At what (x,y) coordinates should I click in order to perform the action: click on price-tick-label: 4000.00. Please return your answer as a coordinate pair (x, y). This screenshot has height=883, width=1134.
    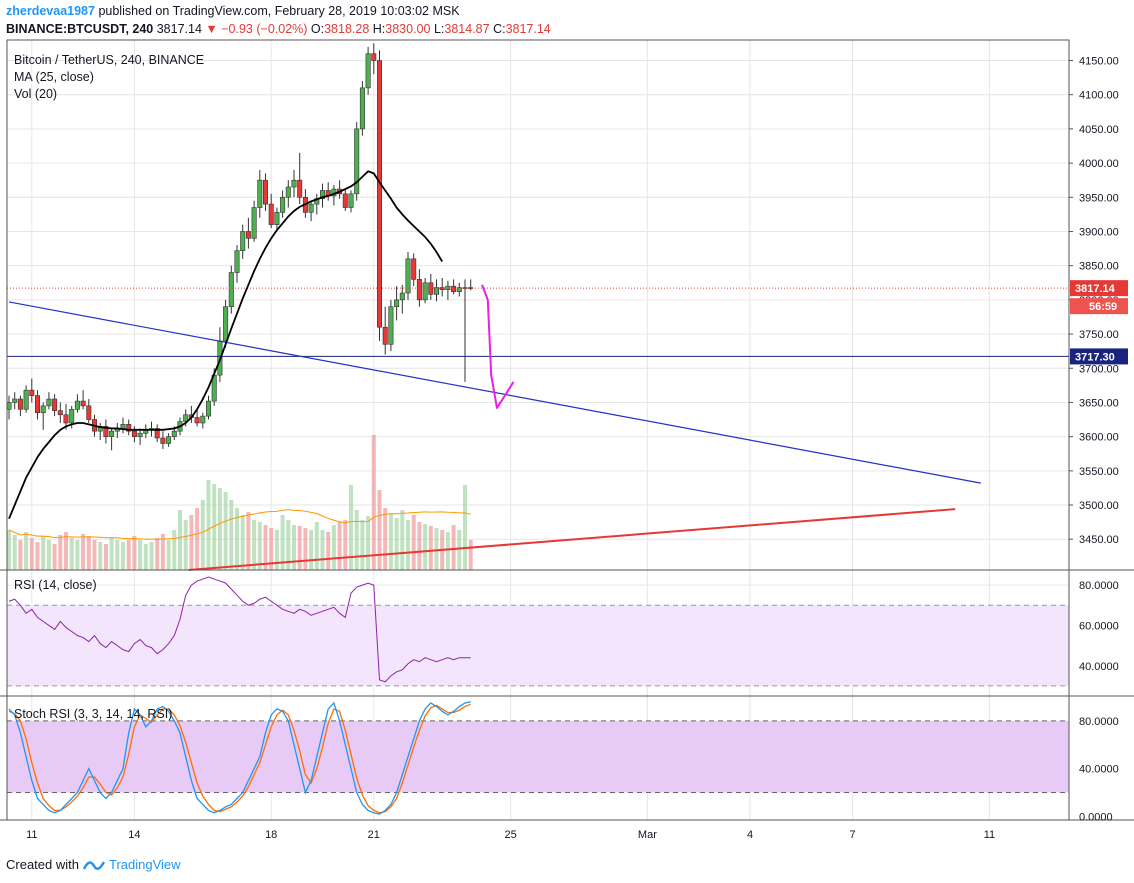
    Looking at the image, I should click on (1099, 164).